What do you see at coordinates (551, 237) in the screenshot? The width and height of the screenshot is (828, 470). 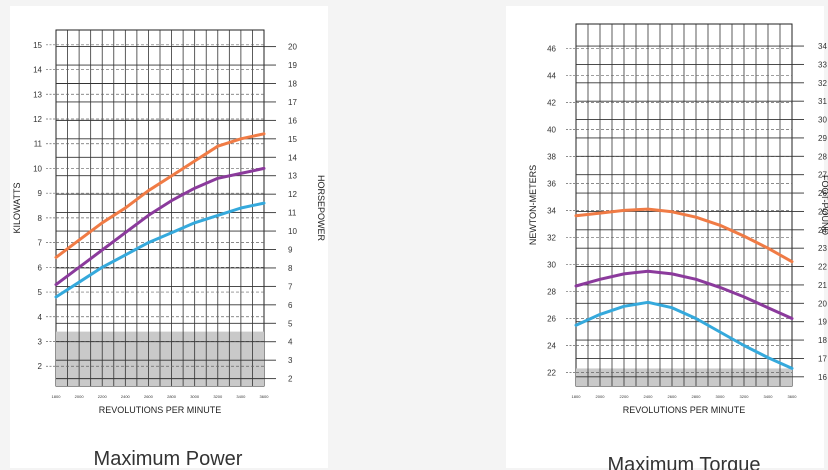 I see `left-tick-label: 32` at bounding box center [551, 237].